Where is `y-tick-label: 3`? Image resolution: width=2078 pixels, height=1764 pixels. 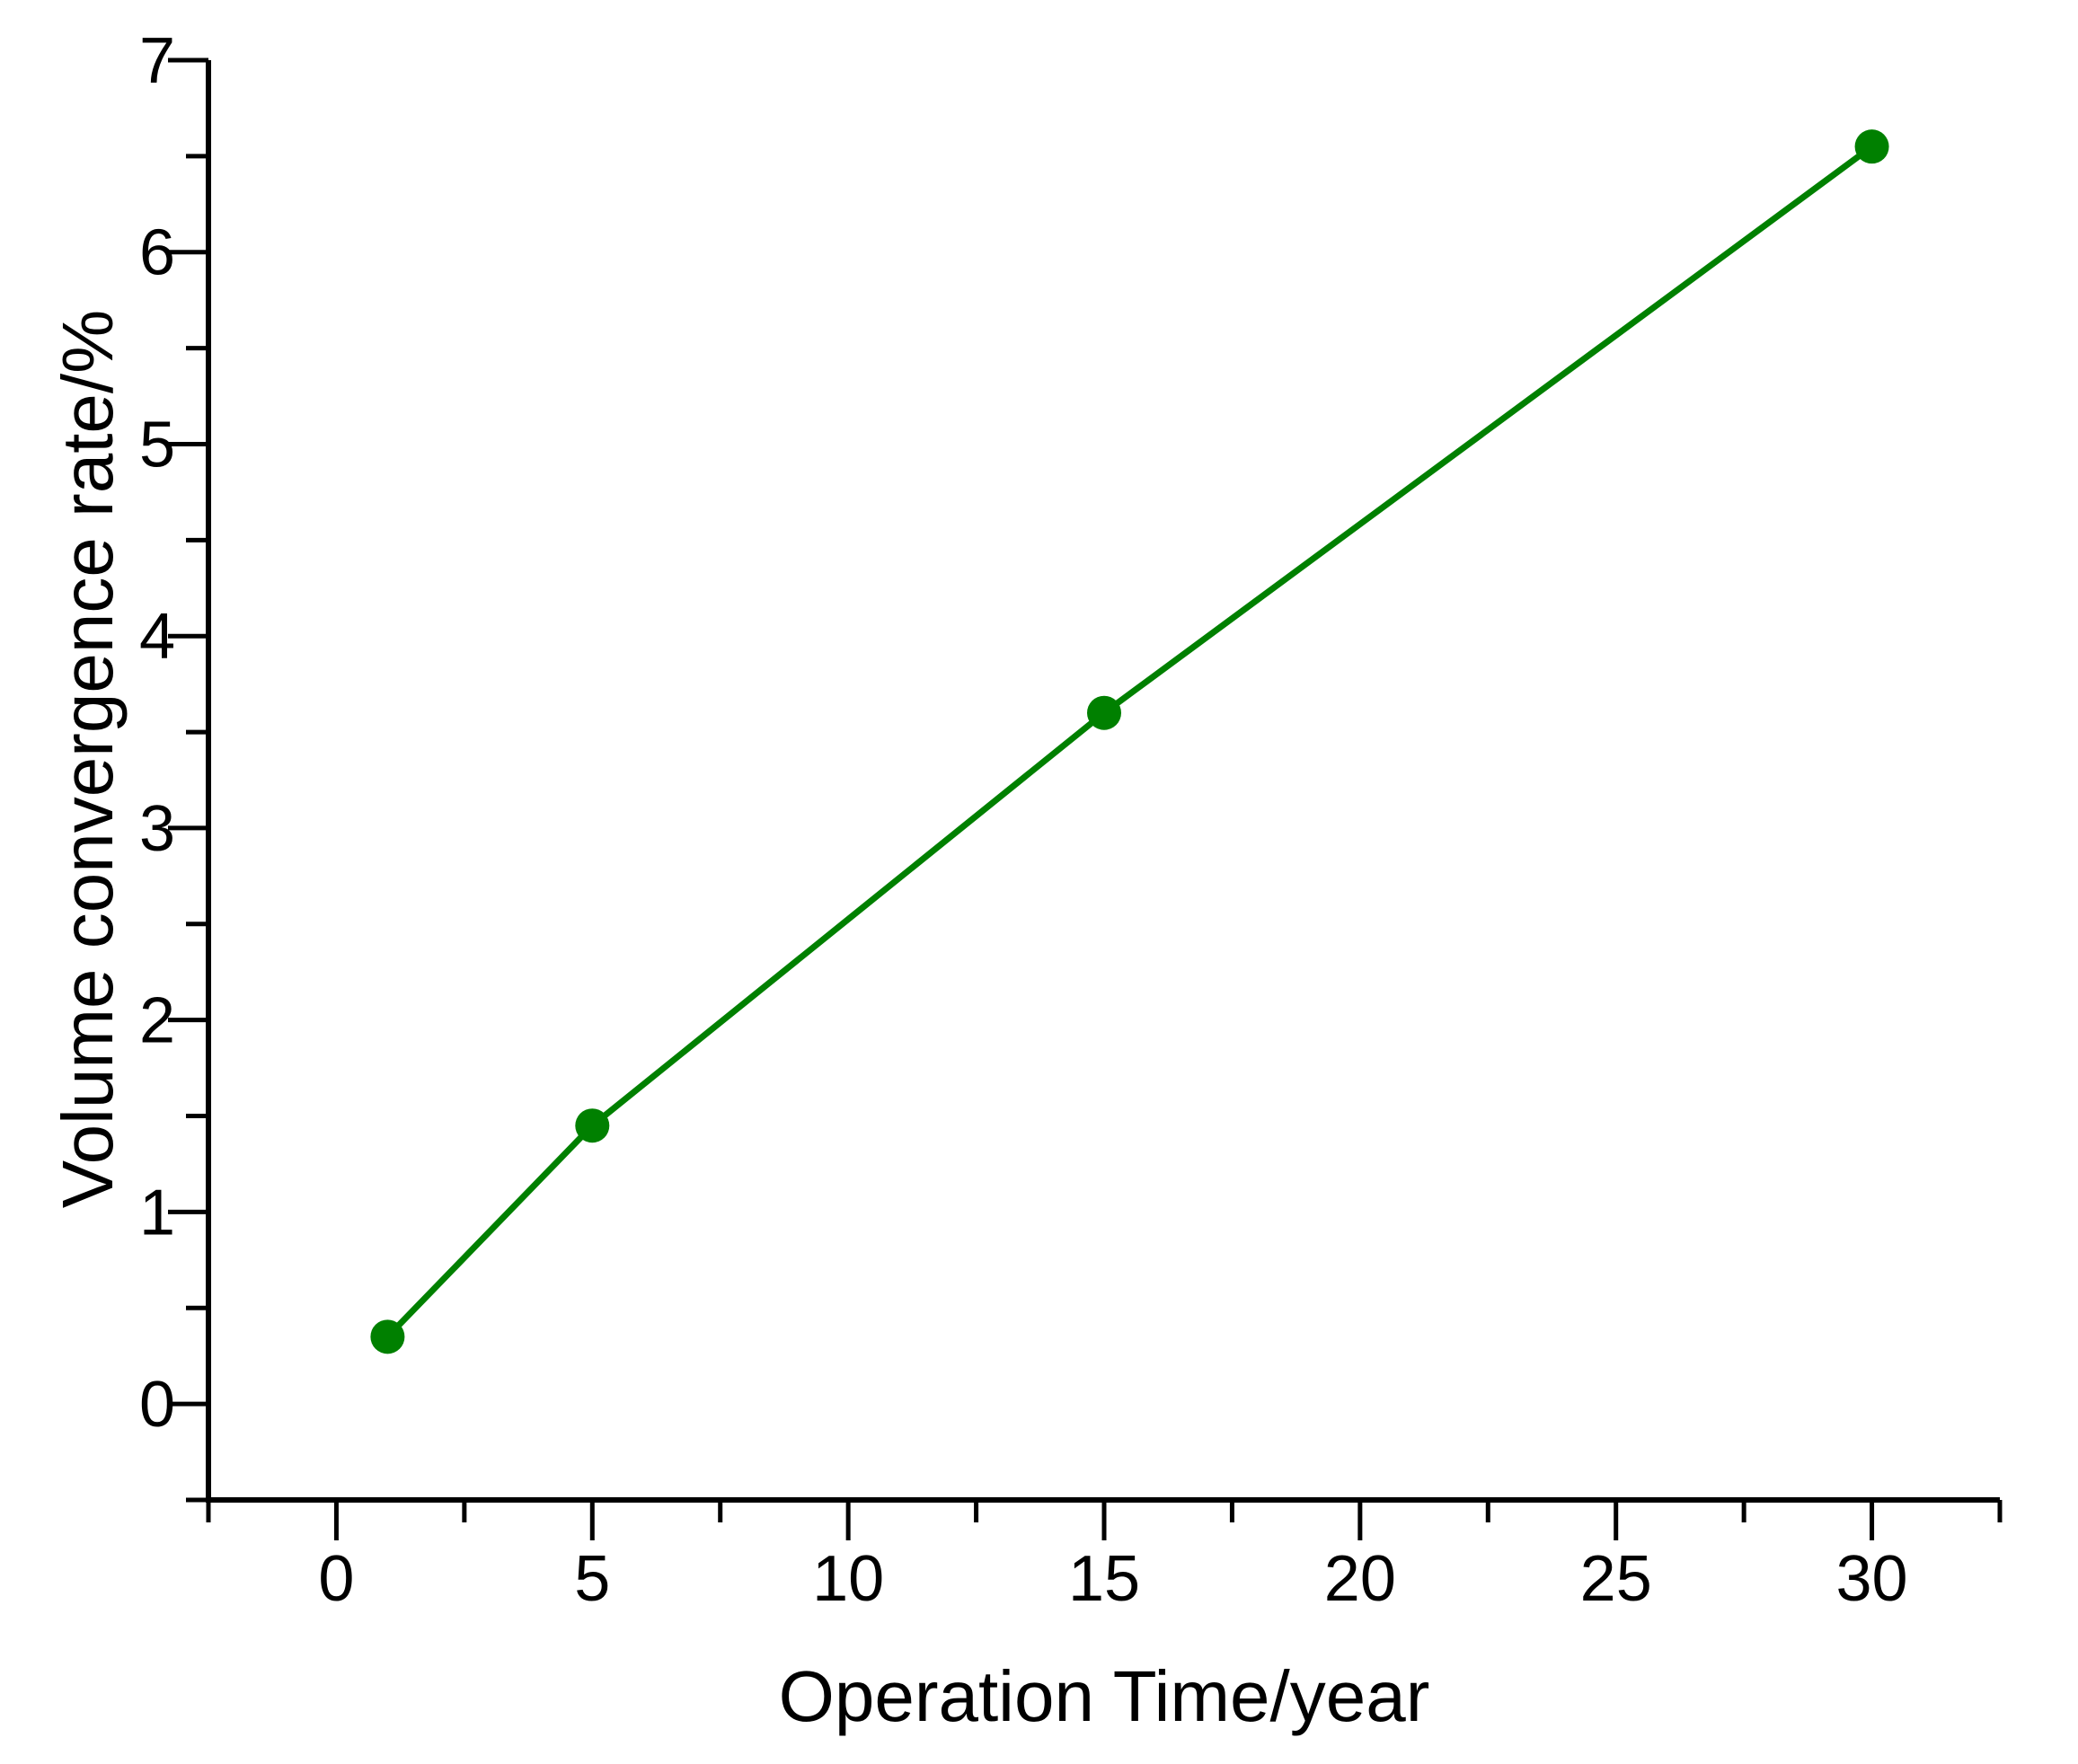 y-tick-label: 3 is located at coordinates (157, 829).